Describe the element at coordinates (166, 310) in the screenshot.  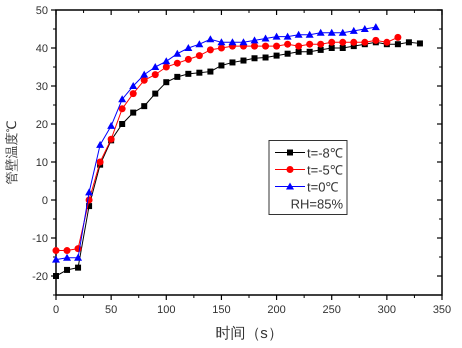
I see `x-tick-label: 100` at that location.